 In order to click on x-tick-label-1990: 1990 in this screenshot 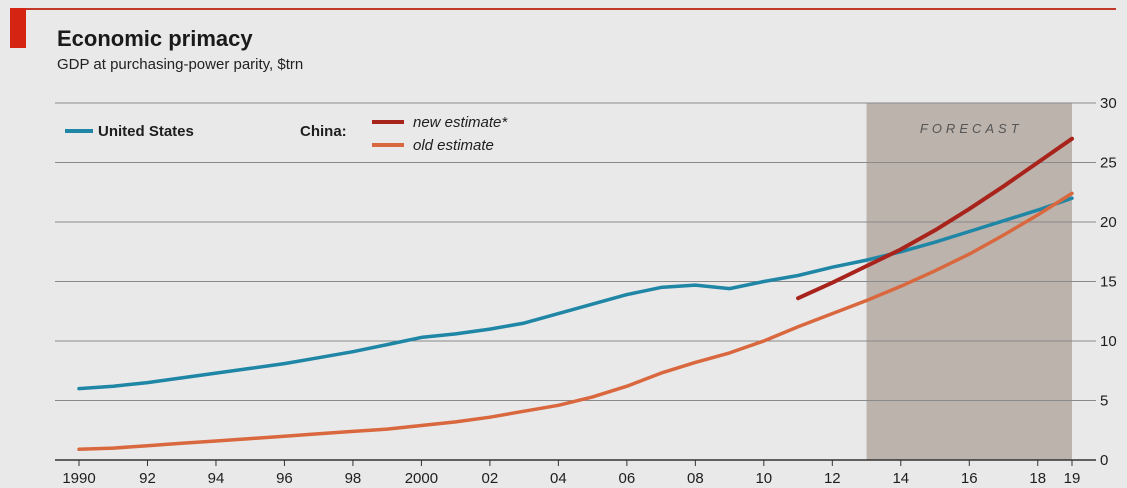, I will do `click(78, 478)`.